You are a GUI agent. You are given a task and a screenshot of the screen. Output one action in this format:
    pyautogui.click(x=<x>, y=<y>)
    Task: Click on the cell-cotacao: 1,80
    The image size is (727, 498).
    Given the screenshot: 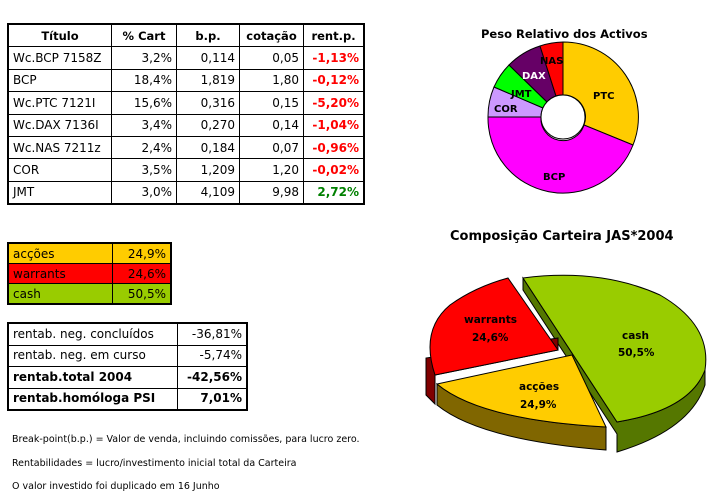 What is the action you would take?
    pyautogui.click(x=271, y=80)
    